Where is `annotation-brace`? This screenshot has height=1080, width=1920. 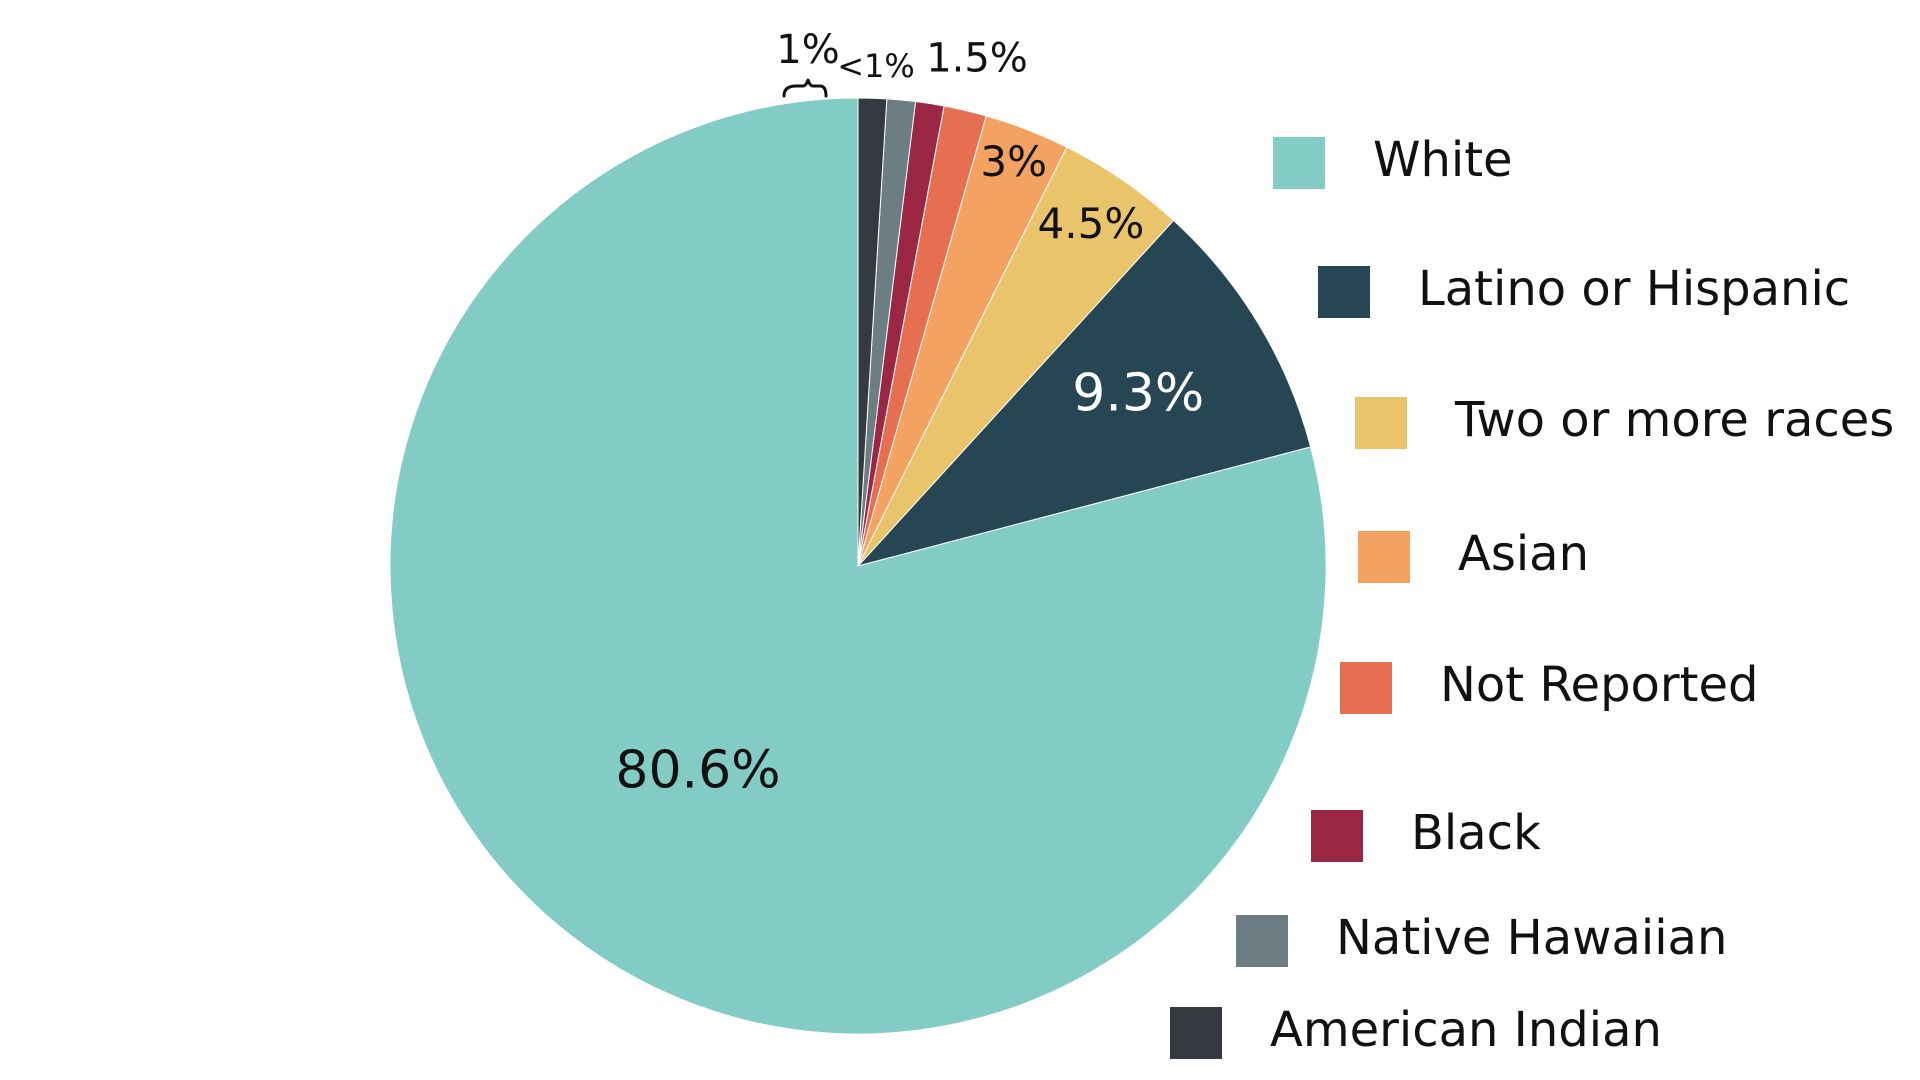 annotation-brace is located at coordinates (805, 88).